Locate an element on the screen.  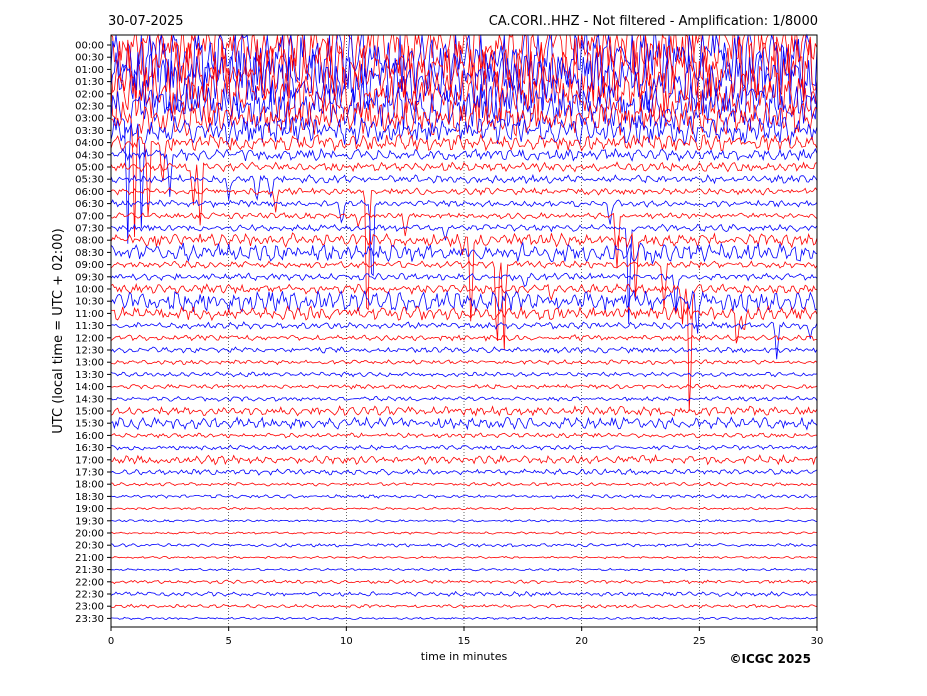
row-label: 02:30 is located at coordinates (89, 107).